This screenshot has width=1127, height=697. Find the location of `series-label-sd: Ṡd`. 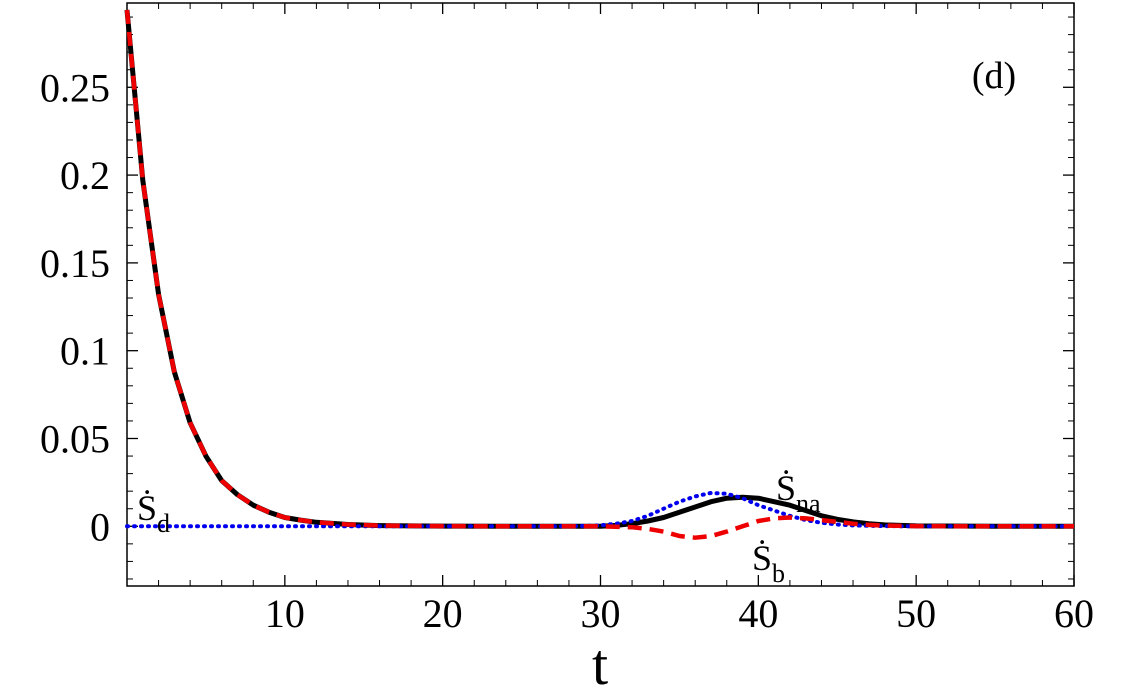

series-label-sd: Ṡd is located at coordinates (153, 513).